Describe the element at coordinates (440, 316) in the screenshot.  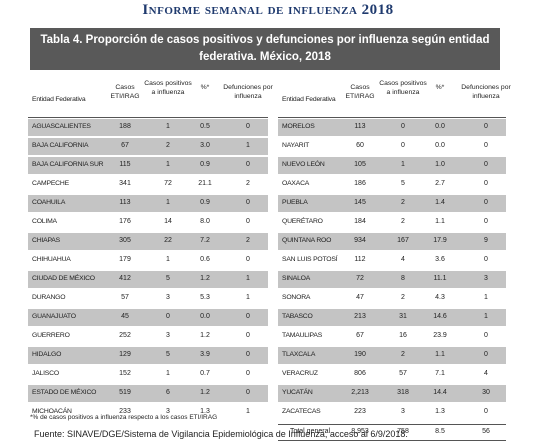
I see `cell-value: 14.6` at that location.